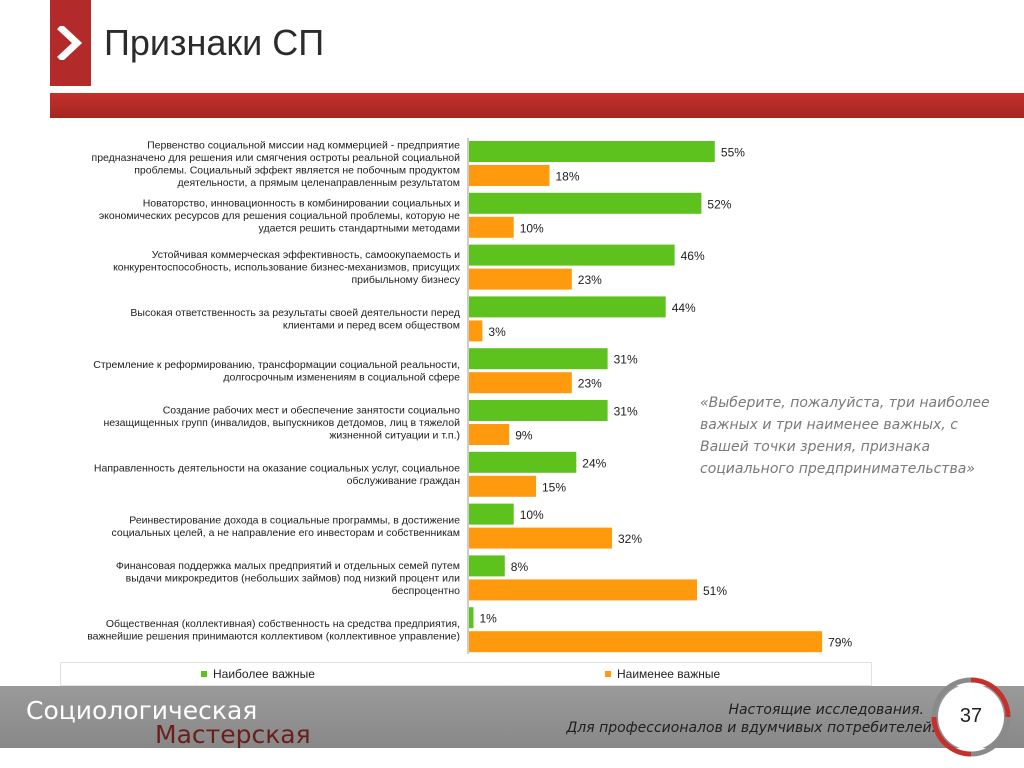  Describe the element at coordinates (554, 487) in the screenshot. I see `bar-value-label: 15%` at that location.